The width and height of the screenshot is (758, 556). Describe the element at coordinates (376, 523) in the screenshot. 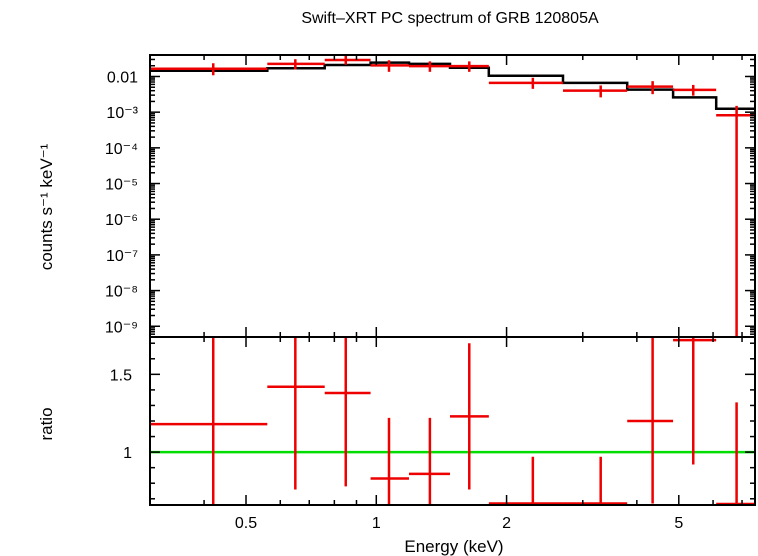

I see `x-tick-label: 1` at that location.